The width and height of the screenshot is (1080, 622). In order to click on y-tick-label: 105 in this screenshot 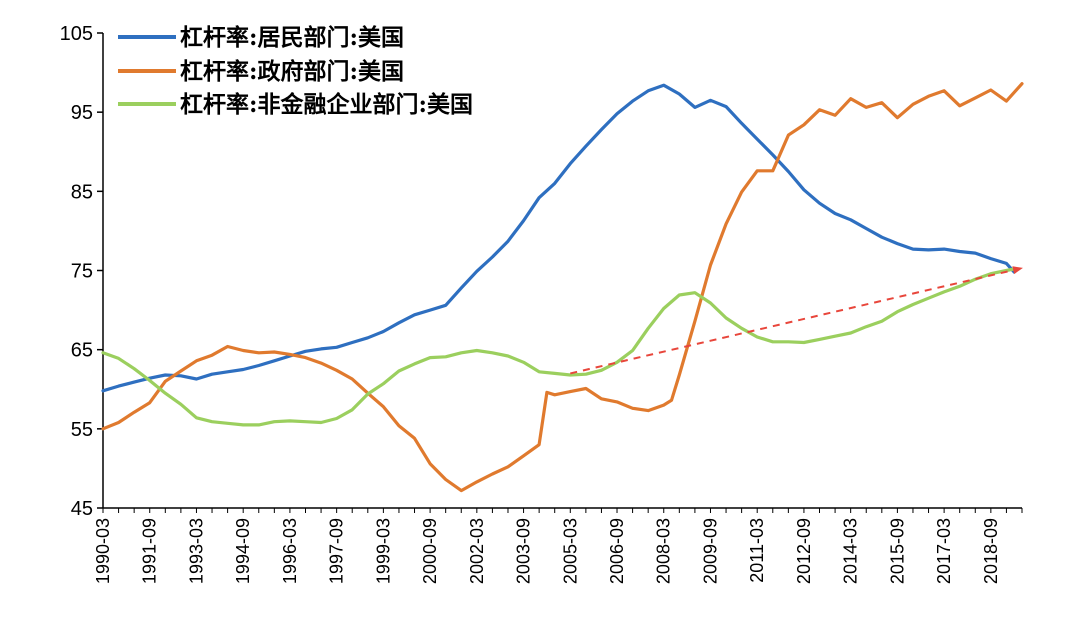, I will do `click(76, 34)`.